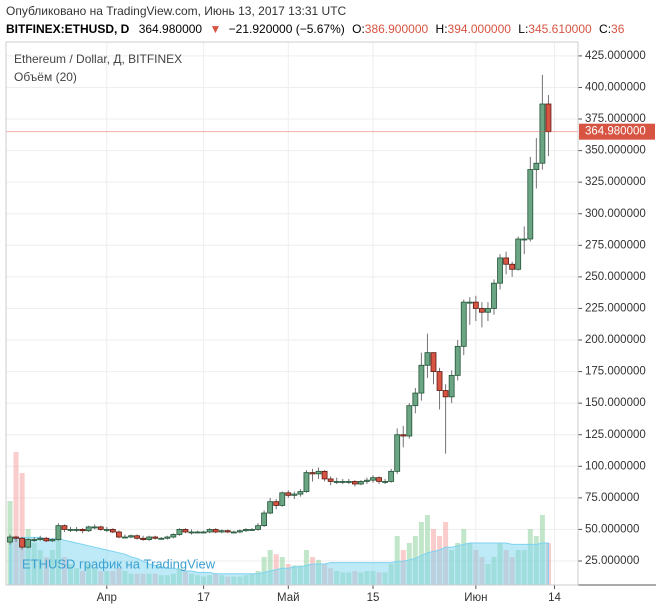 This screenshot has height=612, width=656. I want to click on x-tick-label: Июн, so click(475, 598).